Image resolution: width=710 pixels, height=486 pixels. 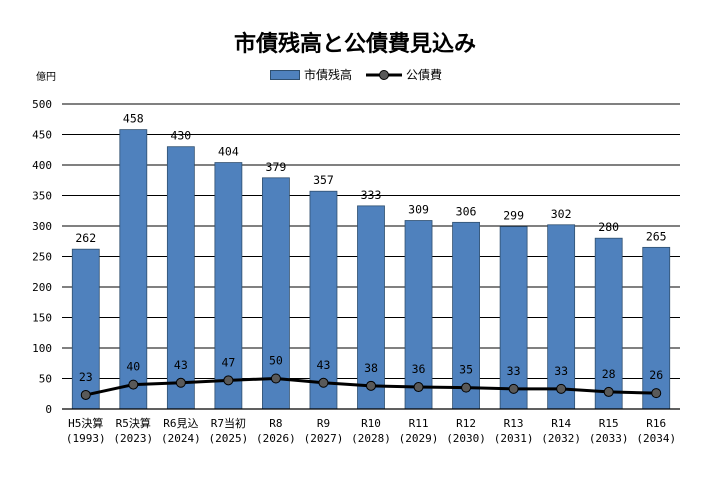 I want to click on y-tick-label: 450, so click(x=42, y=135).